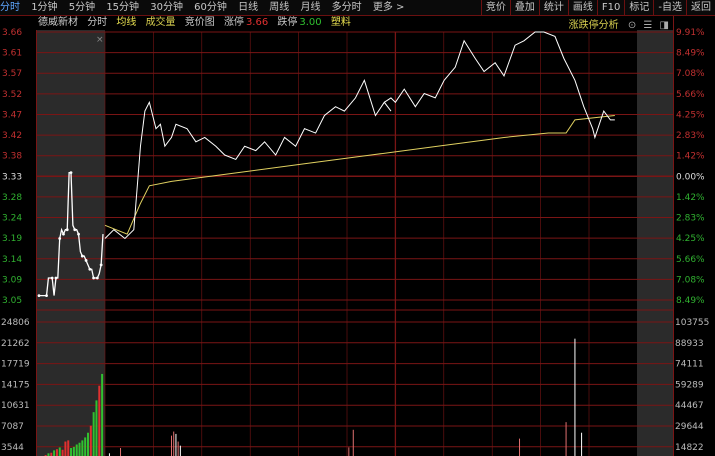  I want to click on limit-up-label: 涨停, so click(233, 22).